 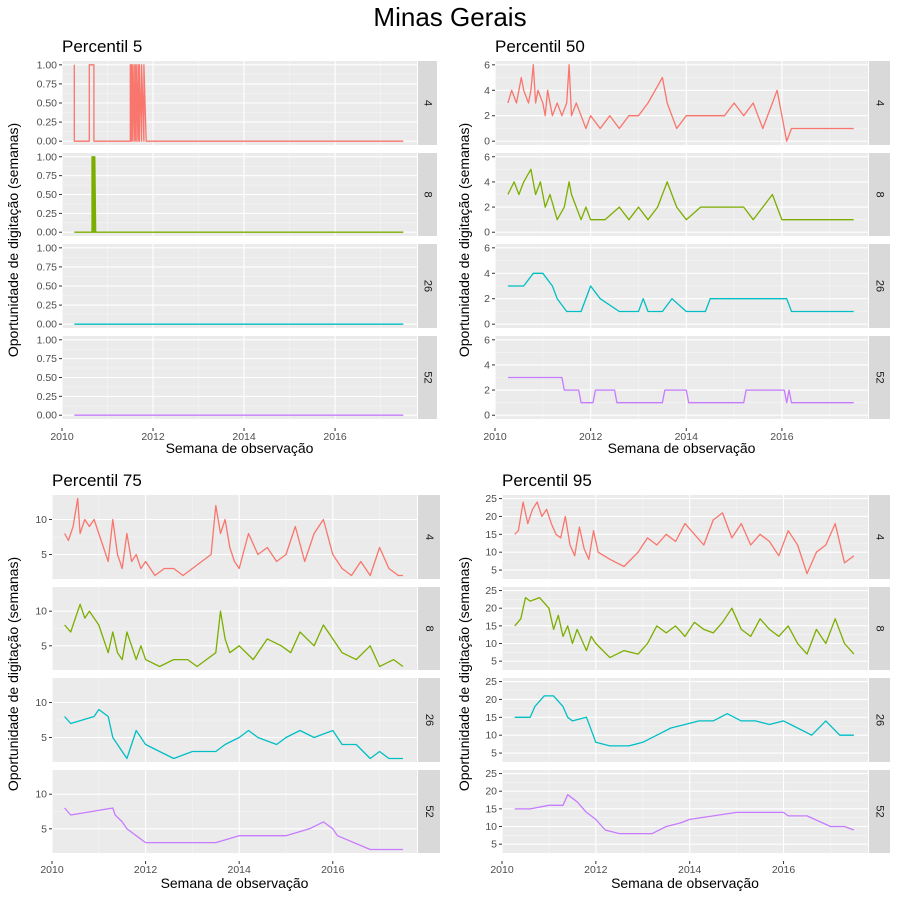 I want to click on facet-52: 5 10 15 20 25 52, so click(x=687, y=810).